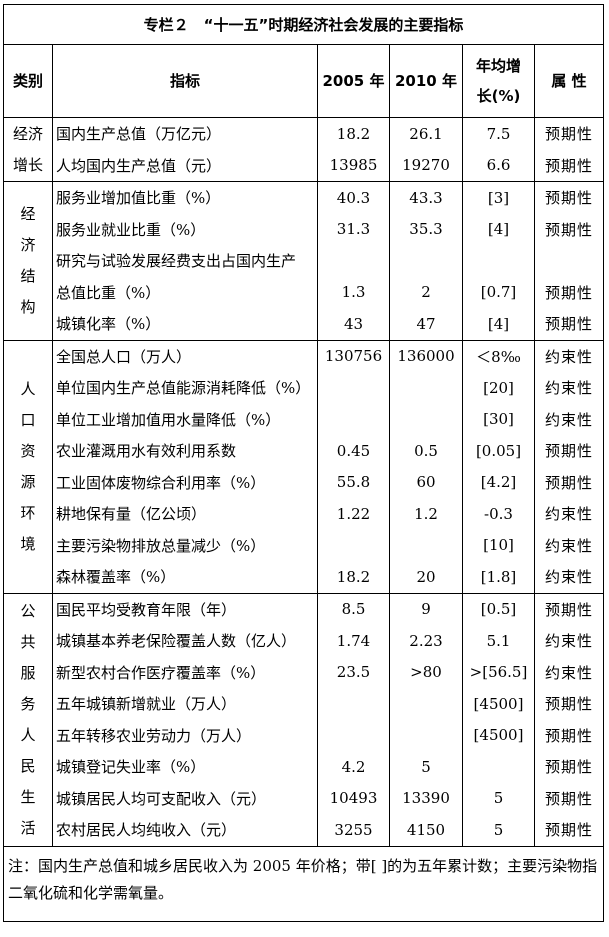 This screenshot has height=937, width=609. What do you see at coordinates (426, 577) in the screenshot?
I see `value-2010-cell: 20` at bounding box center [426, 577].